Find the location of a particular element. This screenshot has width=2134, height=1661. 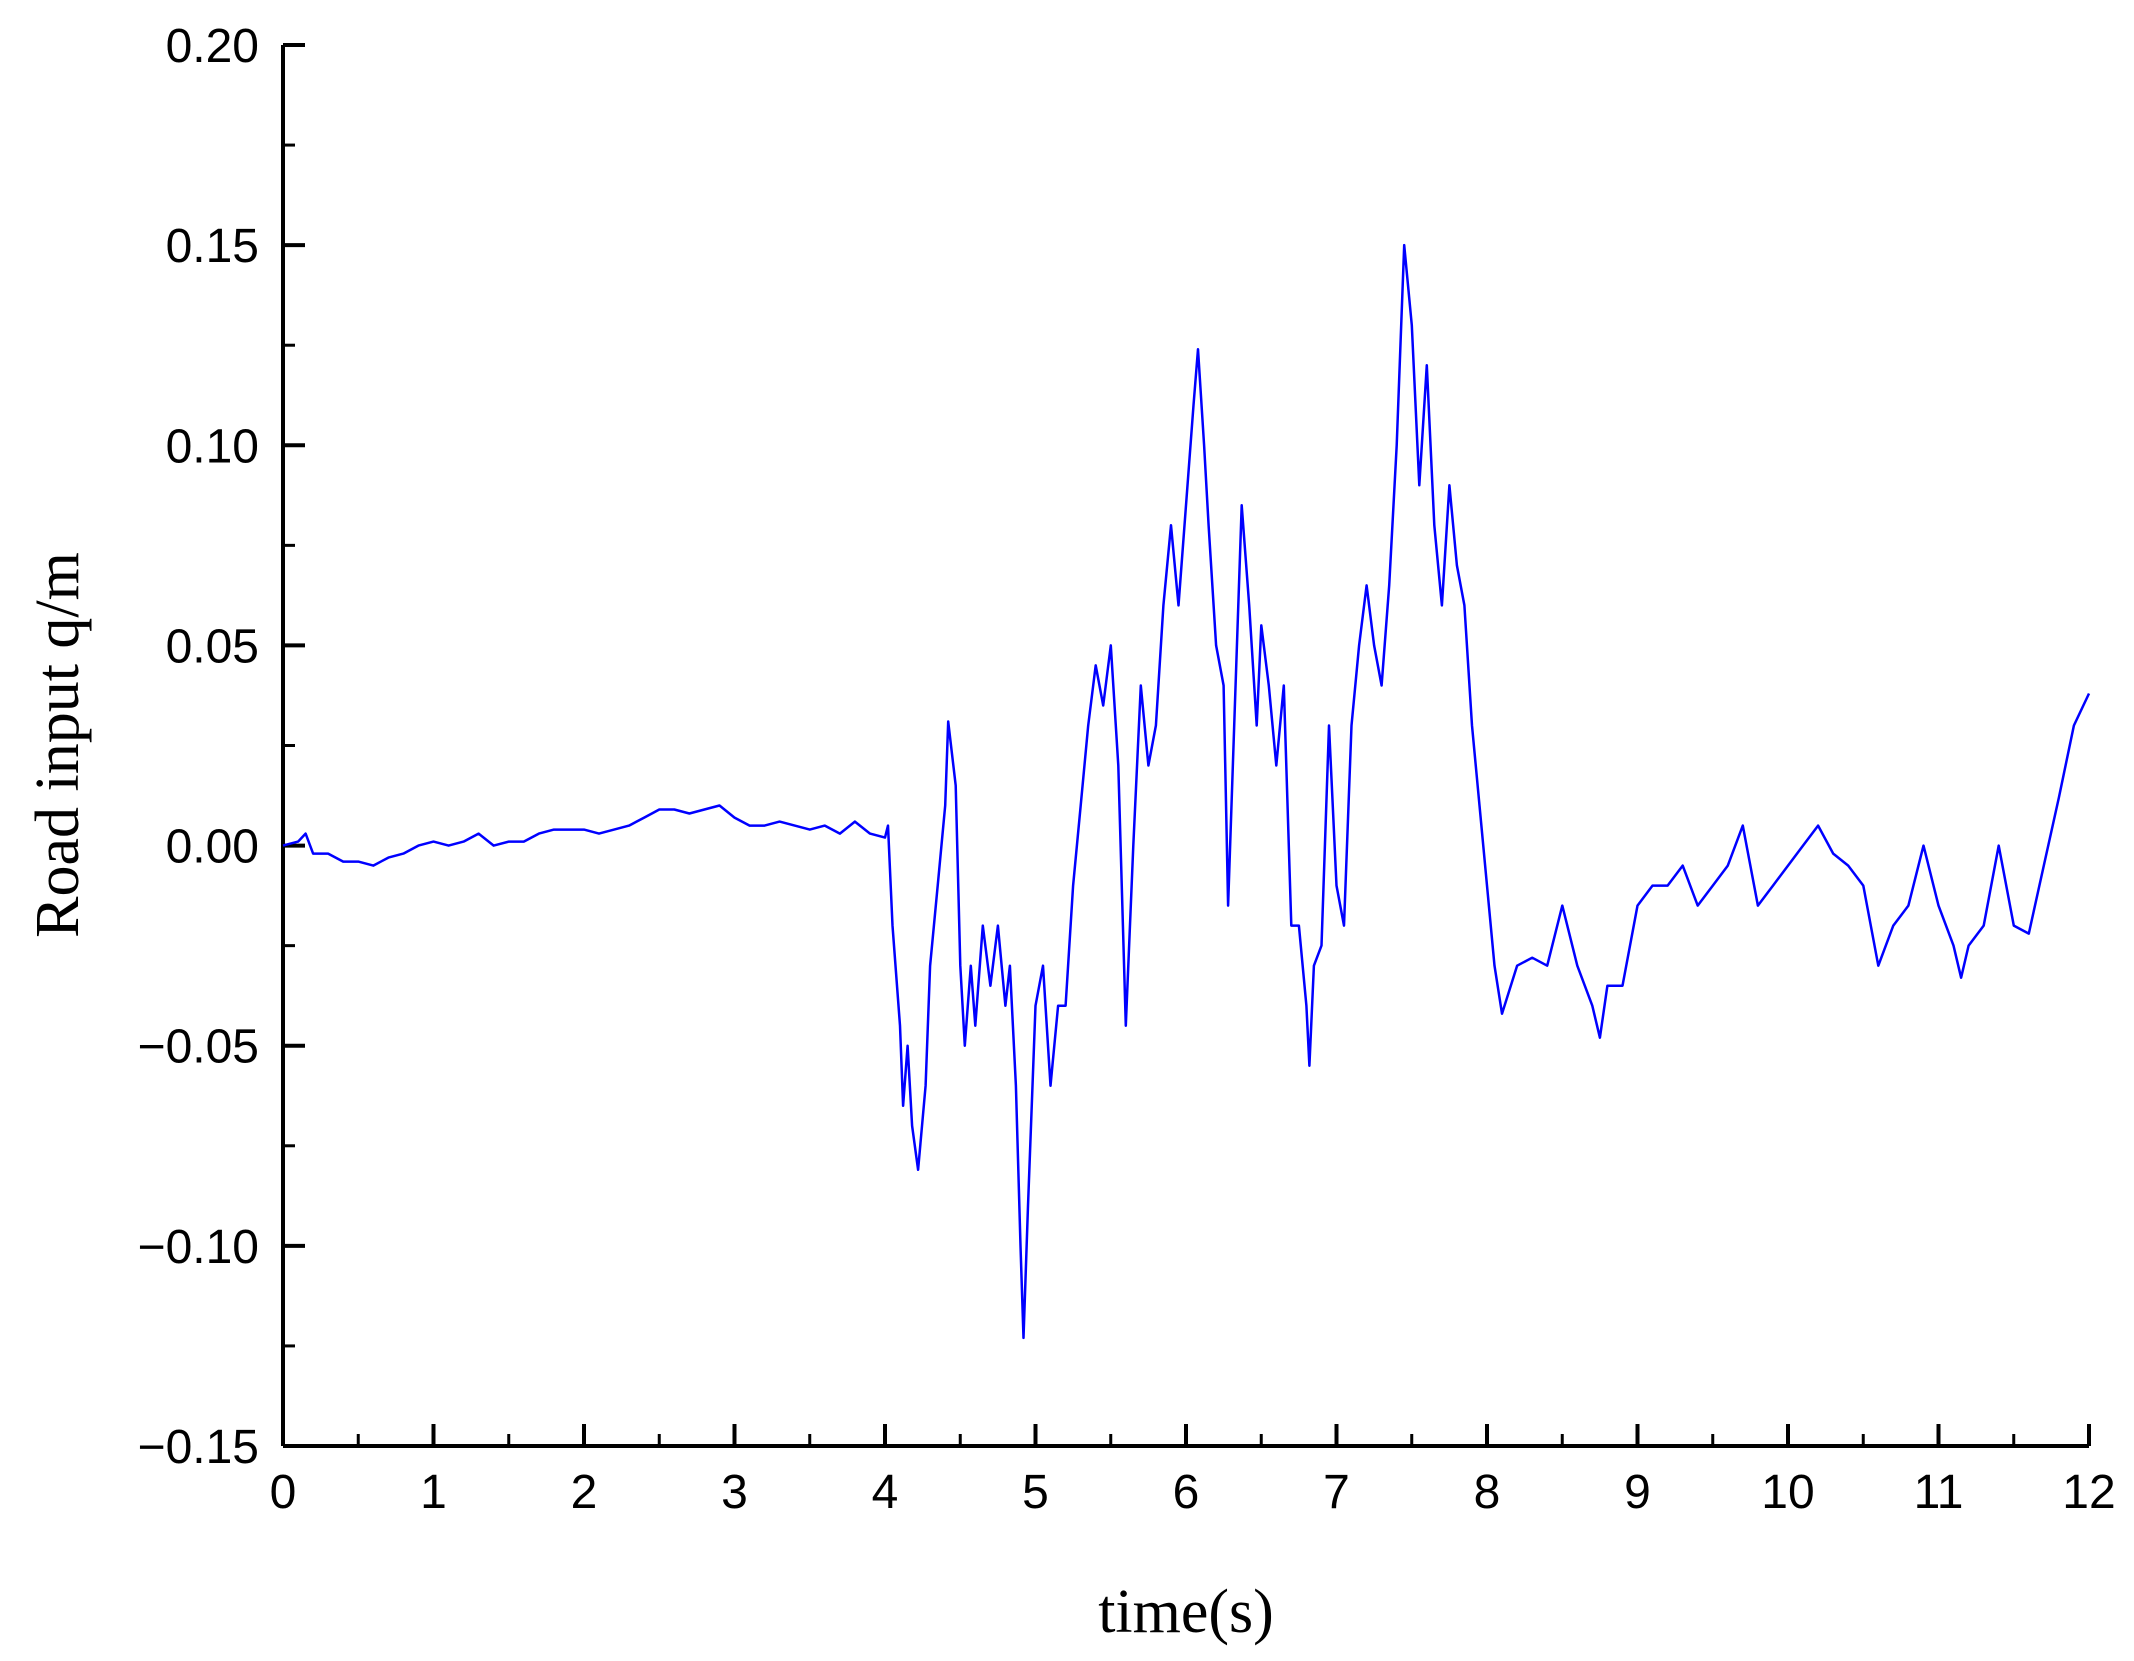

x-tick-label: 11 is located at coordinates (1939, 1492).